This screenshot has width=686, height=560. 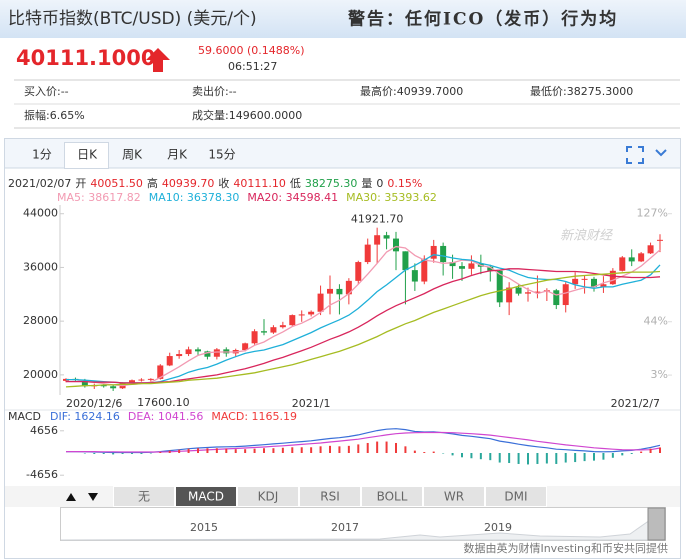 I want to click on legend-entry: MA30: 35393.62, so click(x=391, y=197).